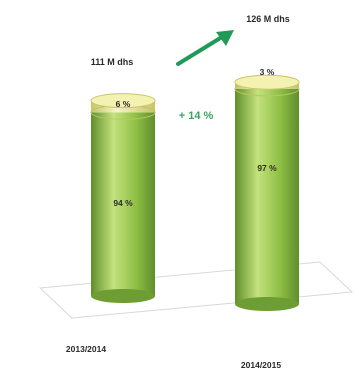 This screenshot has width=359, height=375. Describe the element at coordinates (267, 72) in the screenshot. I see `data-label-2014-2015-top: 3 %` at that location.